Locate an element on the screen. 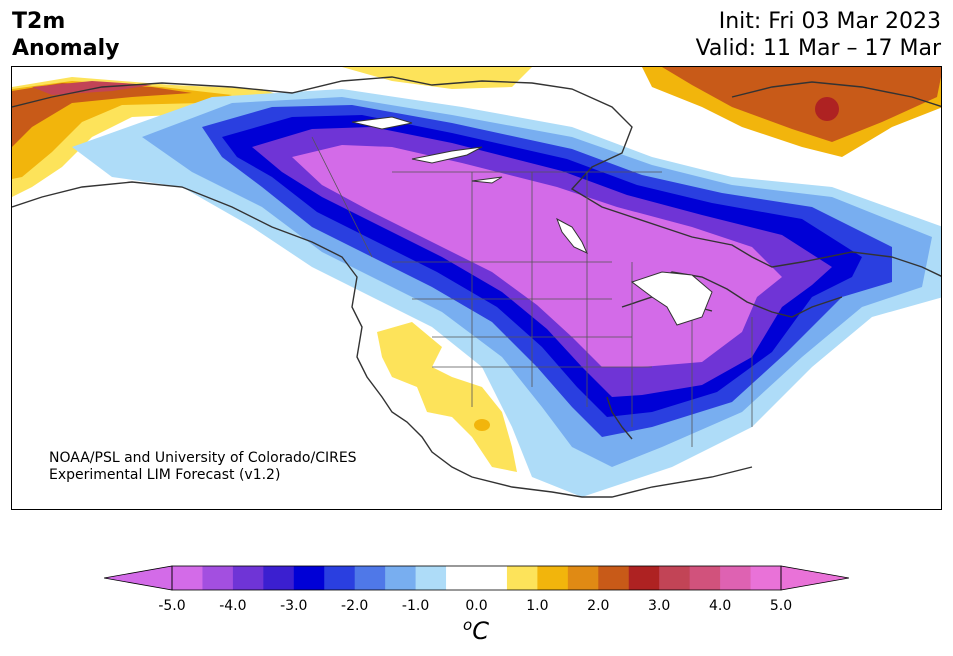 This screenshot has height=656, width=953. map-title: T2m Anomaly is located at coordinates (65, 35).